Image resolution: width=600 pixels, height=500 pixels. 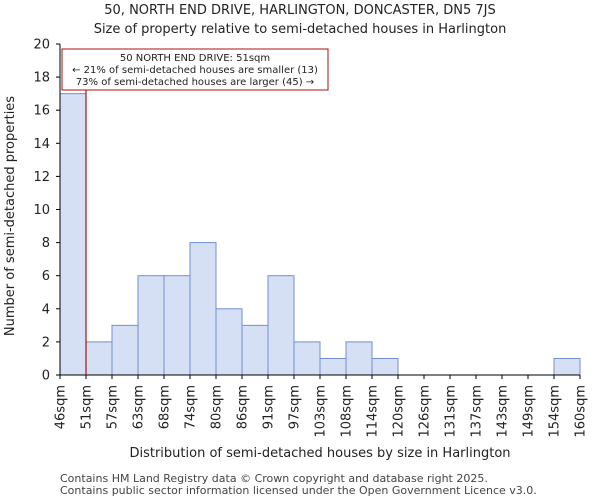 What do you see at coordinates (477, 411) in the screenshot?
I see `x-tick-label: 137sqm` at bounding box center [477, 411].